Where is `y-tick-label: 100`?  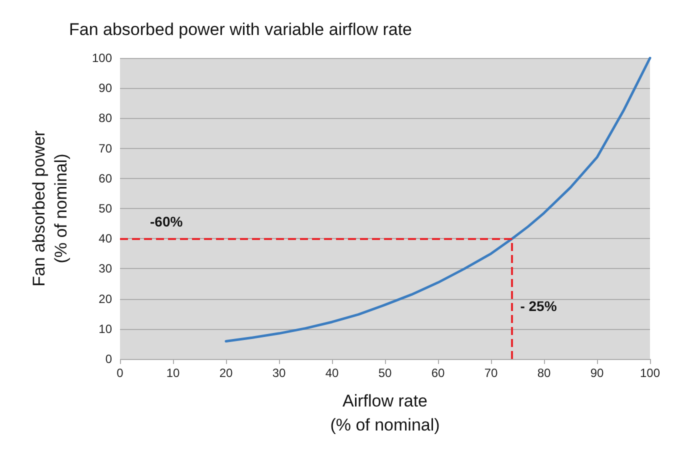
y-tick-label: 100 is located at coordinates (102, 58).